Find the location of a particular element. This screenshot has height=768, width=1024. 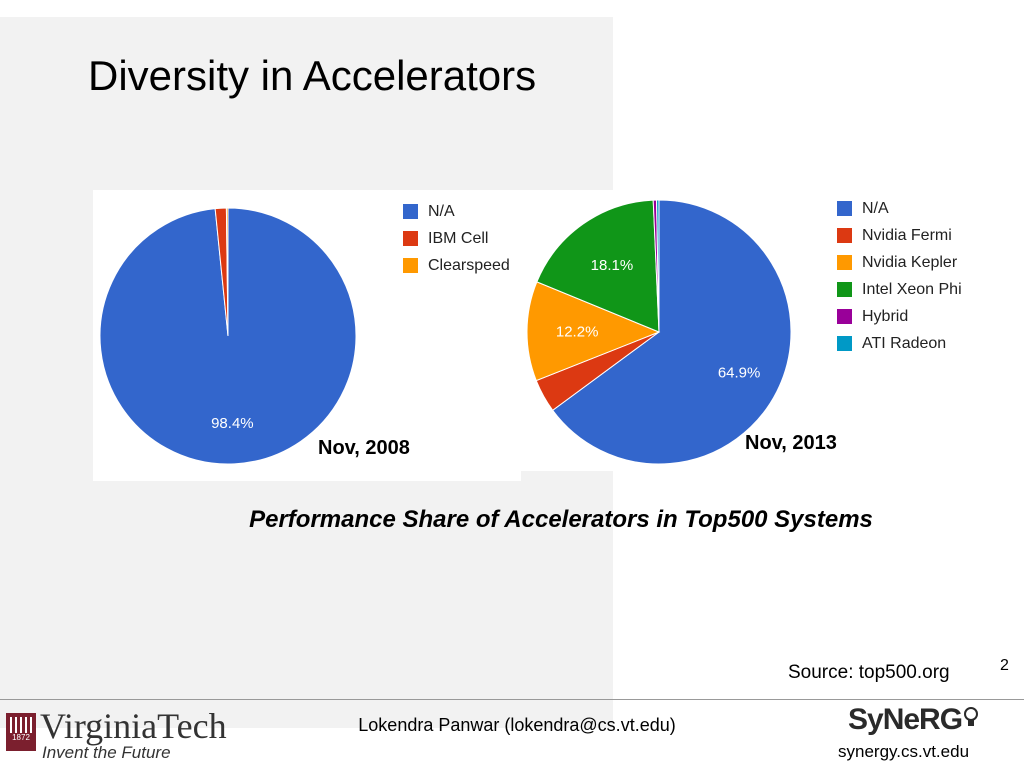

pie-slice-nvidia-kepler is located at coordinates (593, 331).